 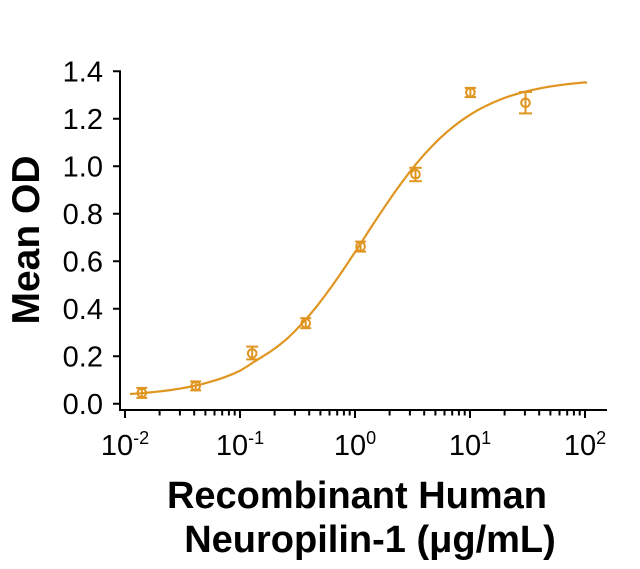 I want to click on svg-text: 0.6, so click(x=83, y=263).